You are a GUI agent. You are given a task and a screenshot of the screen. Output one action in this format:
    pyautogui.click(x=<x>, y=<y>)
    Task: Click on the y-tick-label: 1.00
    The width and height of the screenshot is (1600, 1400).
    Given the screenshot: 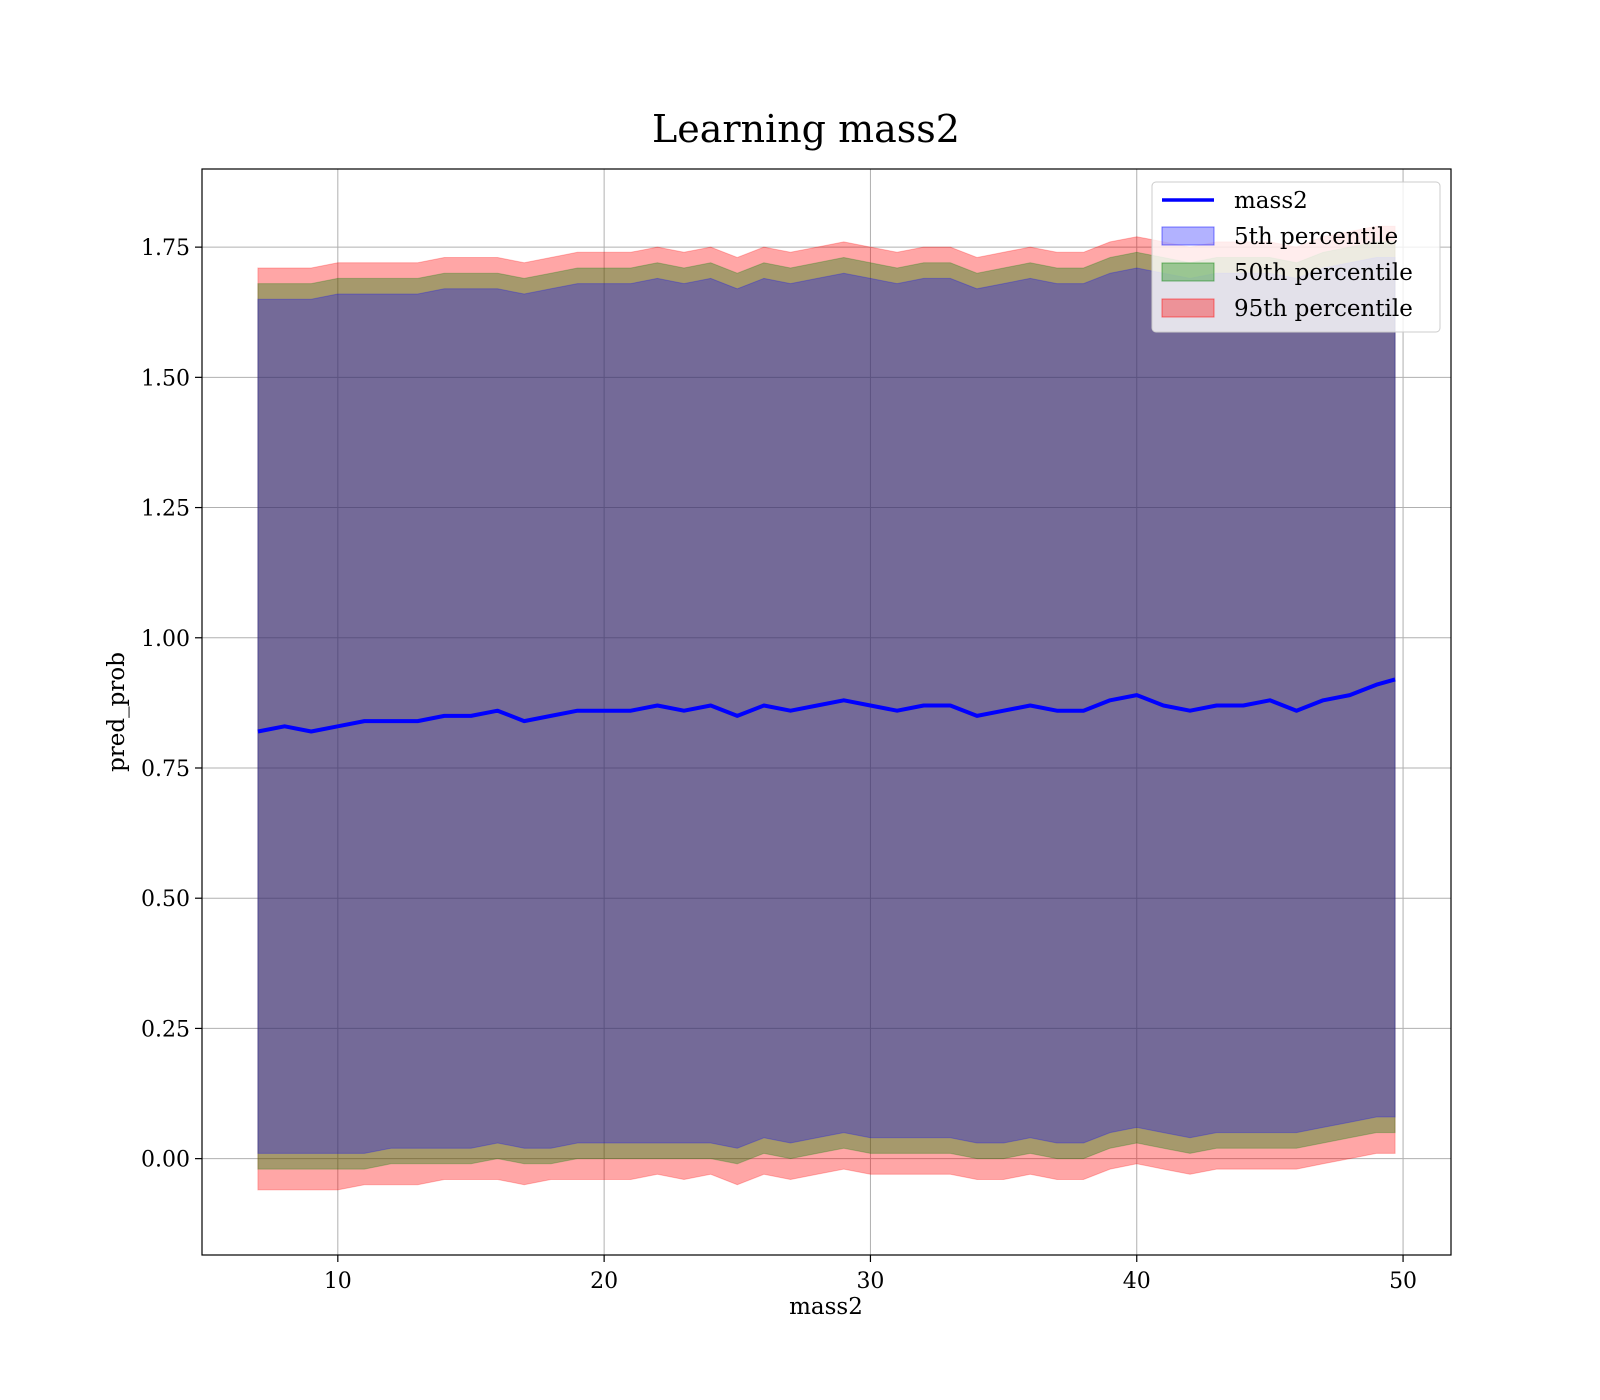 What is the action you would take?
    pyautogui.click(x=165, y=639)
    